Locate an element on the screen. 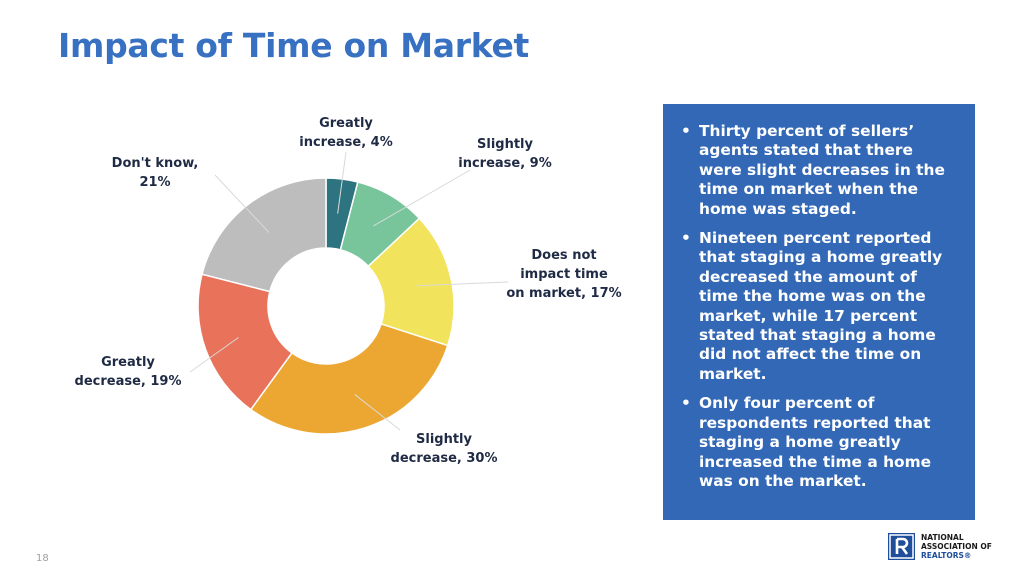 Image resolution: width=1024 pixels, height=575 pixels. realtor-r-logo-icon is located at coordinates (901, 546).